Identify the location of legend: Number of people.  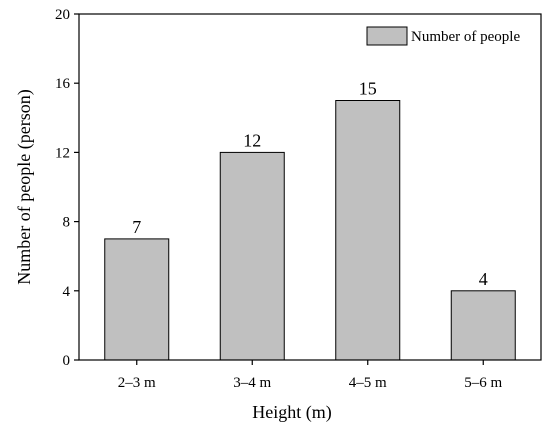
(443, 36).